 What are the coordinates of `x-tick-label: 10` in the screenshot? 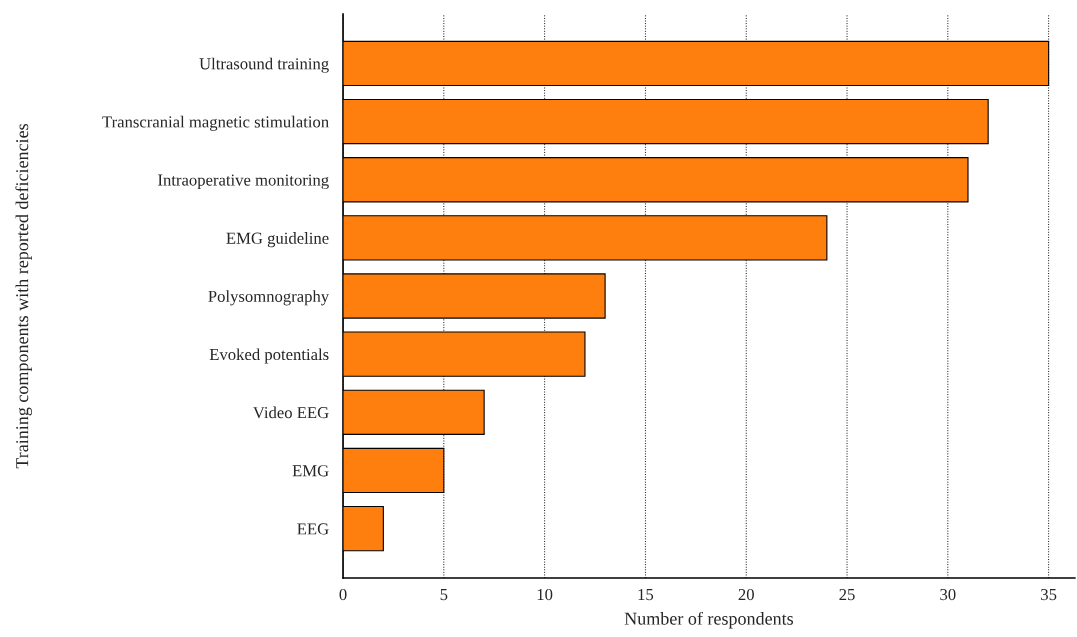 It's located at (545, 594).